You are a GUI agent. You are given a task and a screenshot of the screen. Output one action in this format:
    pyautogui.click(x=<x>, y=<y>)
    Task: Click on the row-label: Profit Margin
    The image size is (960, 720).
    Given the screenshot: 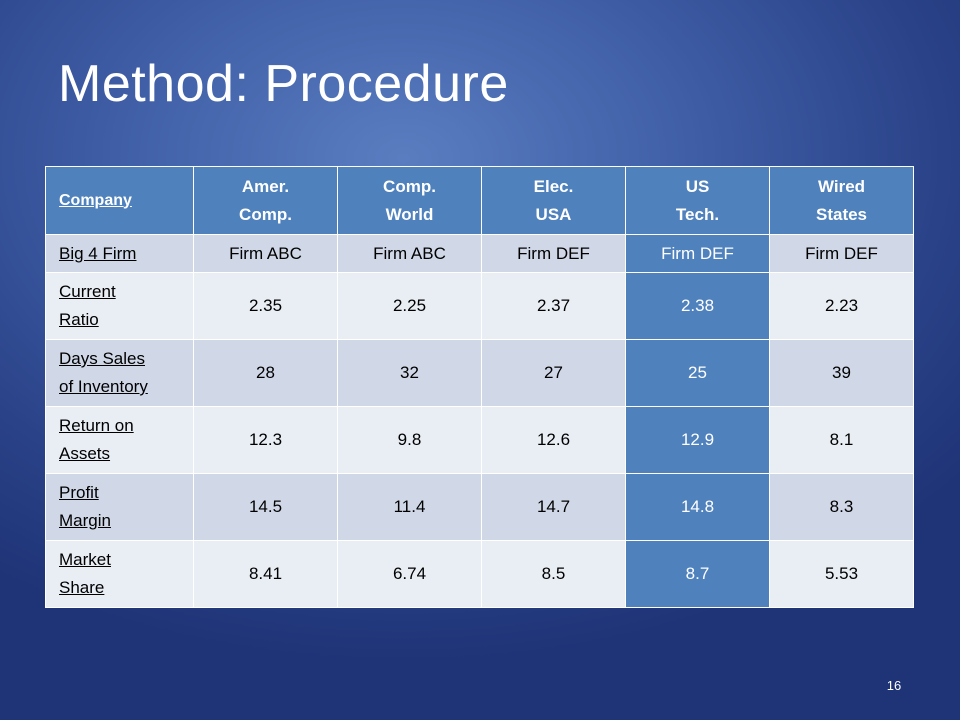 What is the action you would take?
    pyautogui.click(x=119, y=507)
    